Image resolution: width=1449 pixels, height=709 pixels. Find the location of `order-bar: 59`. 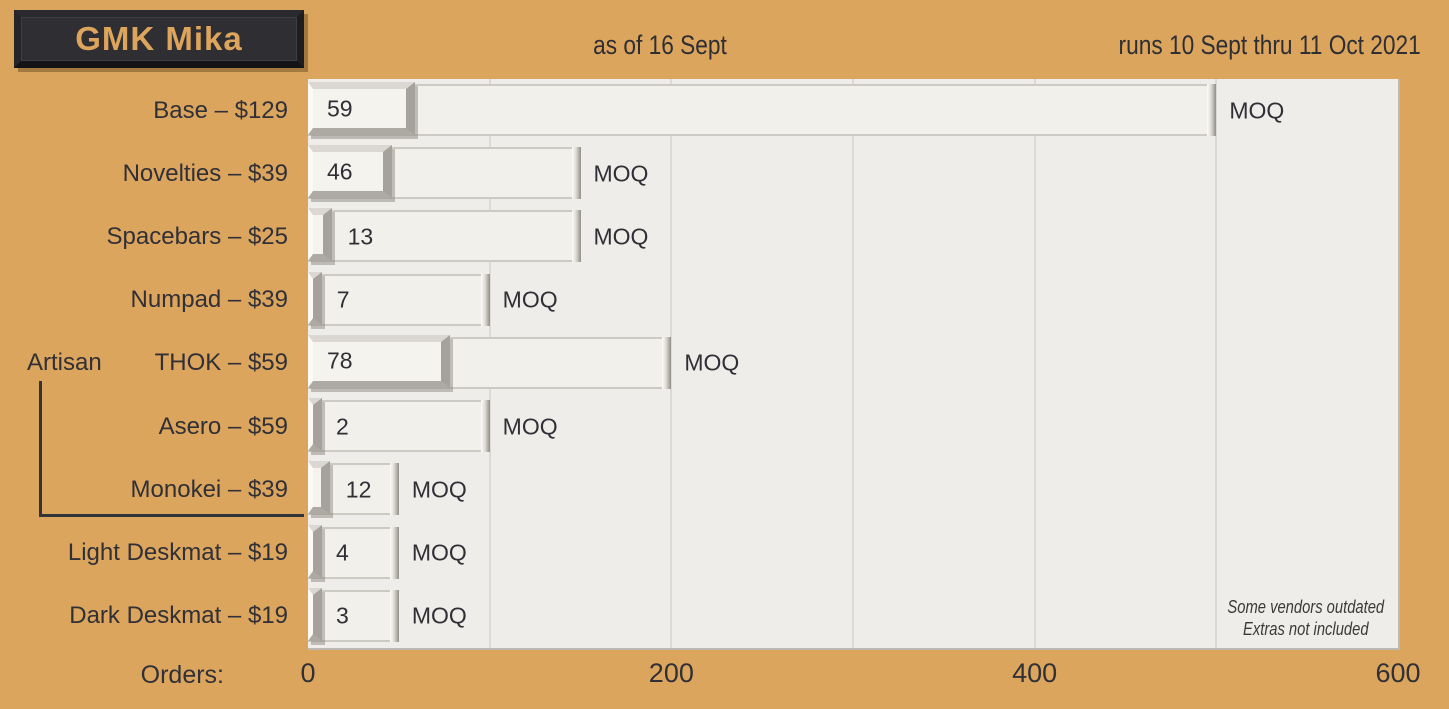

order-bar: 59 is located at coordinates (362, 108).